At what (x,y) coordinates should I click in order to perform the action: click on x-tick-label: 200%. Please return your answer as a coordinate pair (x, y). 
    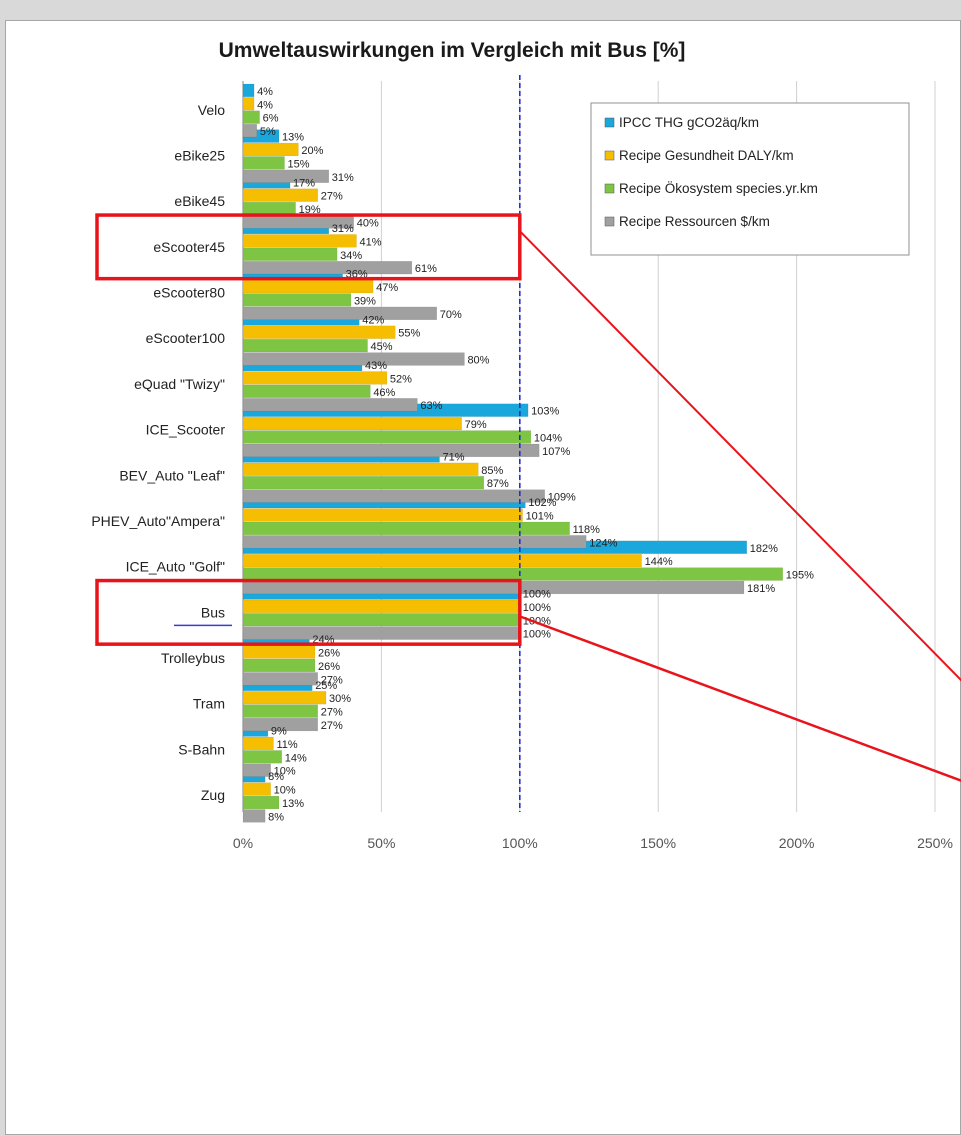
    Looking at the image, I should click on (797, 843).